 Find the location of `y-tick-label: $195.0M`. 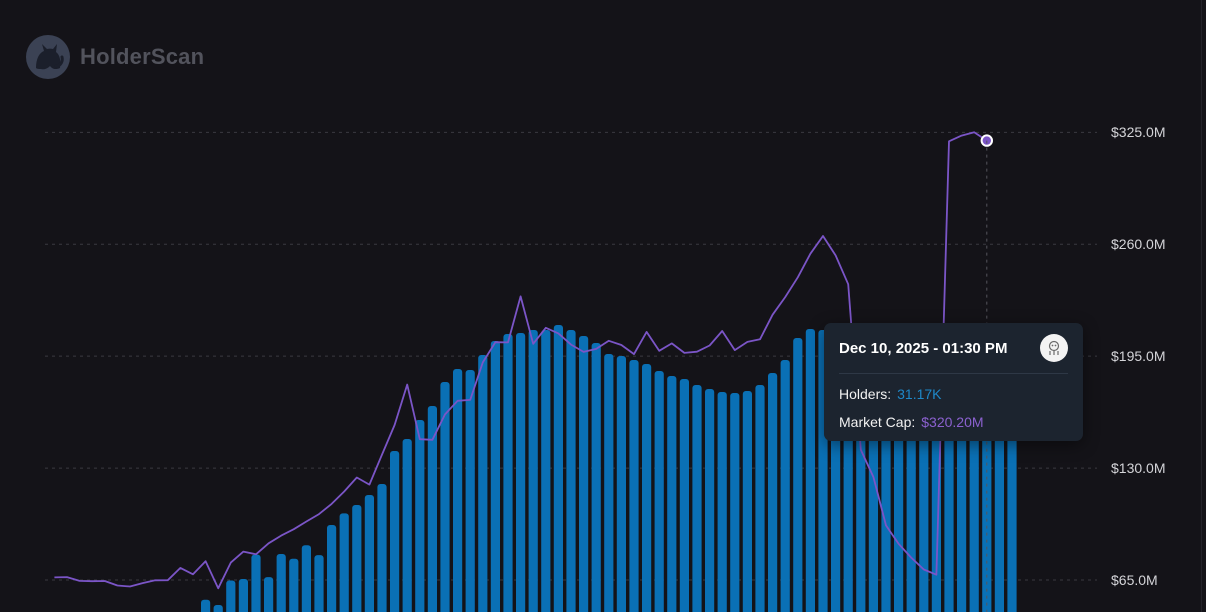

y-tick-label: $195.0M is located at coordinates (1138, 356).